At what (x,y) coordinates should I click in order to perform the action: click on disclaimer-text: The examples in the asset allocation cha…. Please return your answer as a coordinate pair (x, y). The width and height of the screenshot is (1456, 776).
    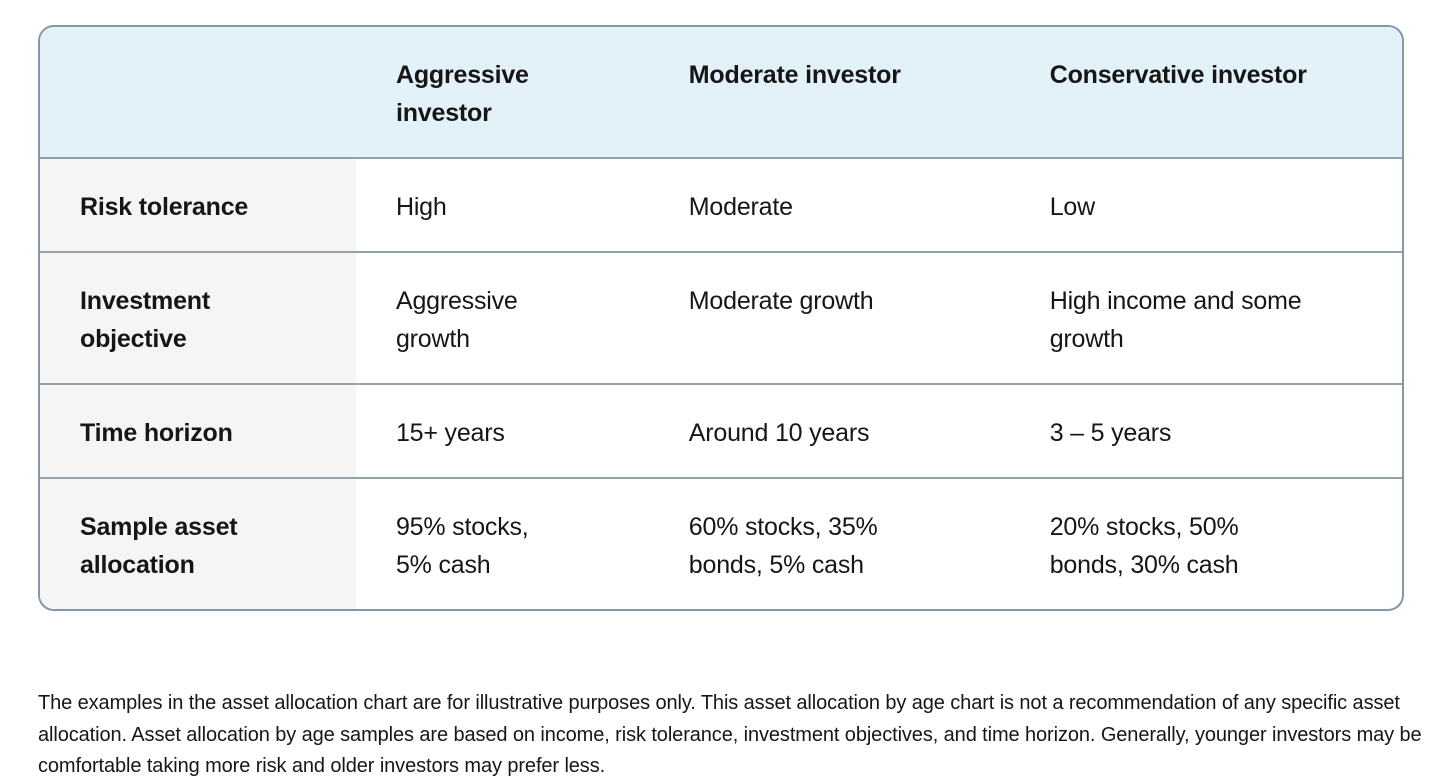
    Looking at the image, I should click on (730, 734).